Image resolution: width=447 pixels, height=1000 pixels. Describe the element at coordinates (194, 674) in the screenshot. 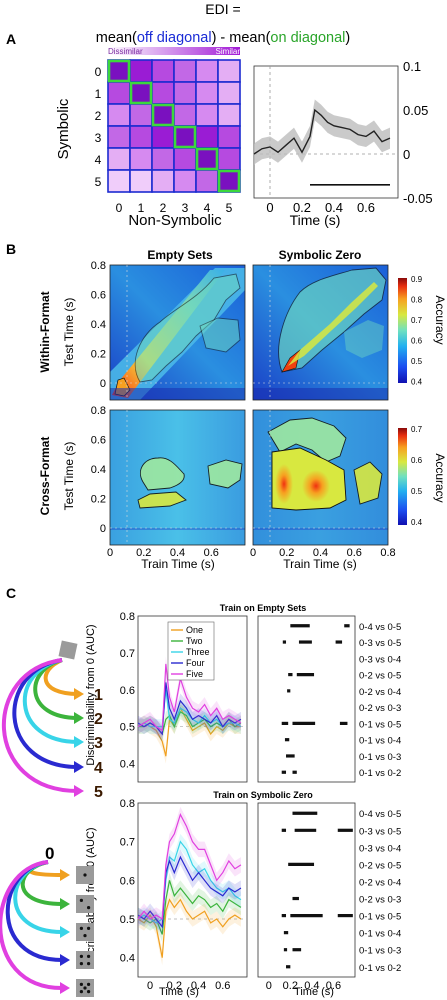

I see `legend-entry: Five` at that location.